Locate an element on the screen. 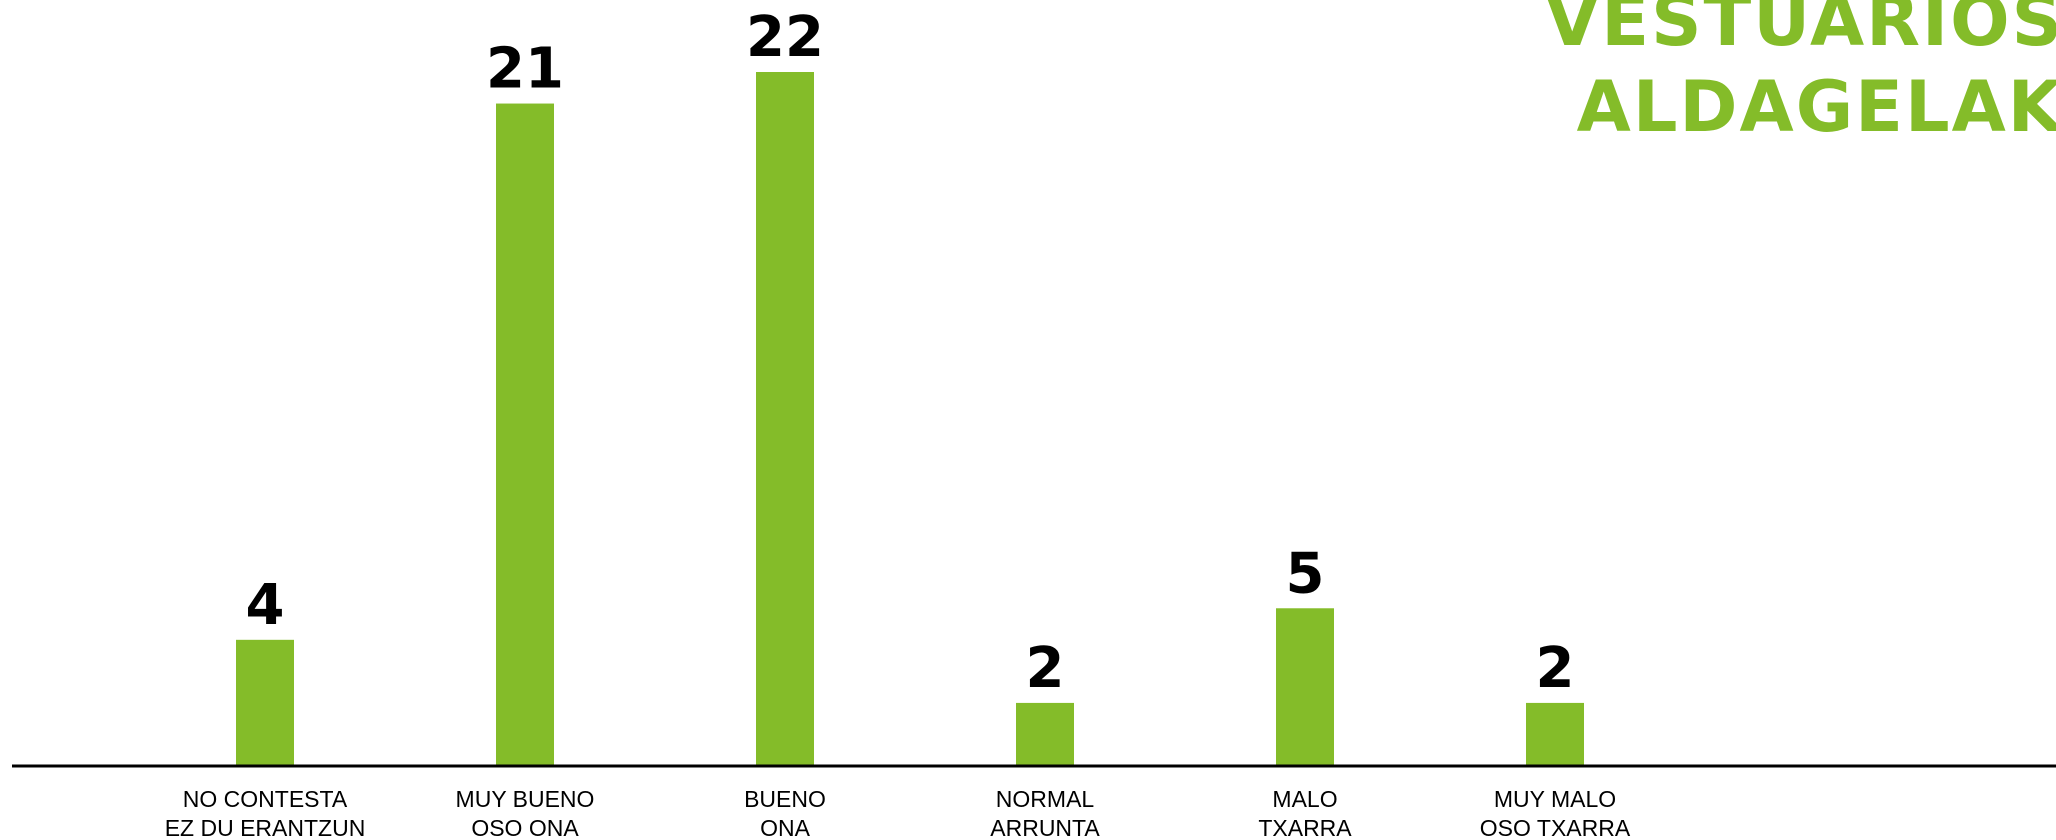  data-label: 22 is located at coordinates (785, 37).